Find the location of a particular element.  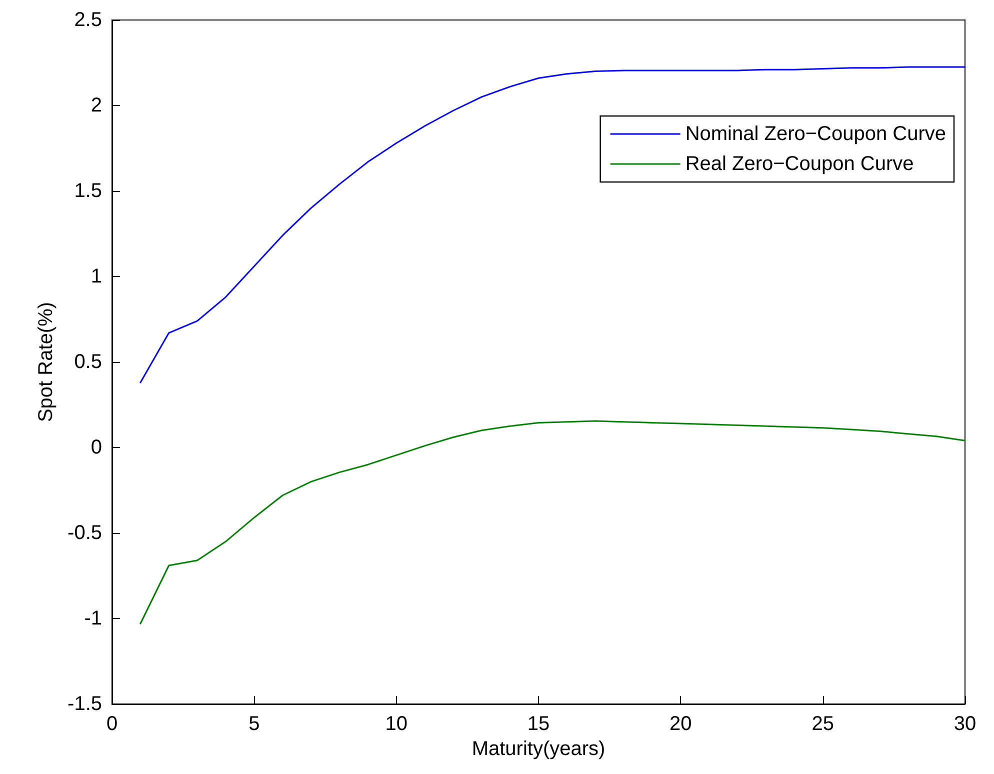

y-tick-label: -1 is located at coordinates (93, 619).